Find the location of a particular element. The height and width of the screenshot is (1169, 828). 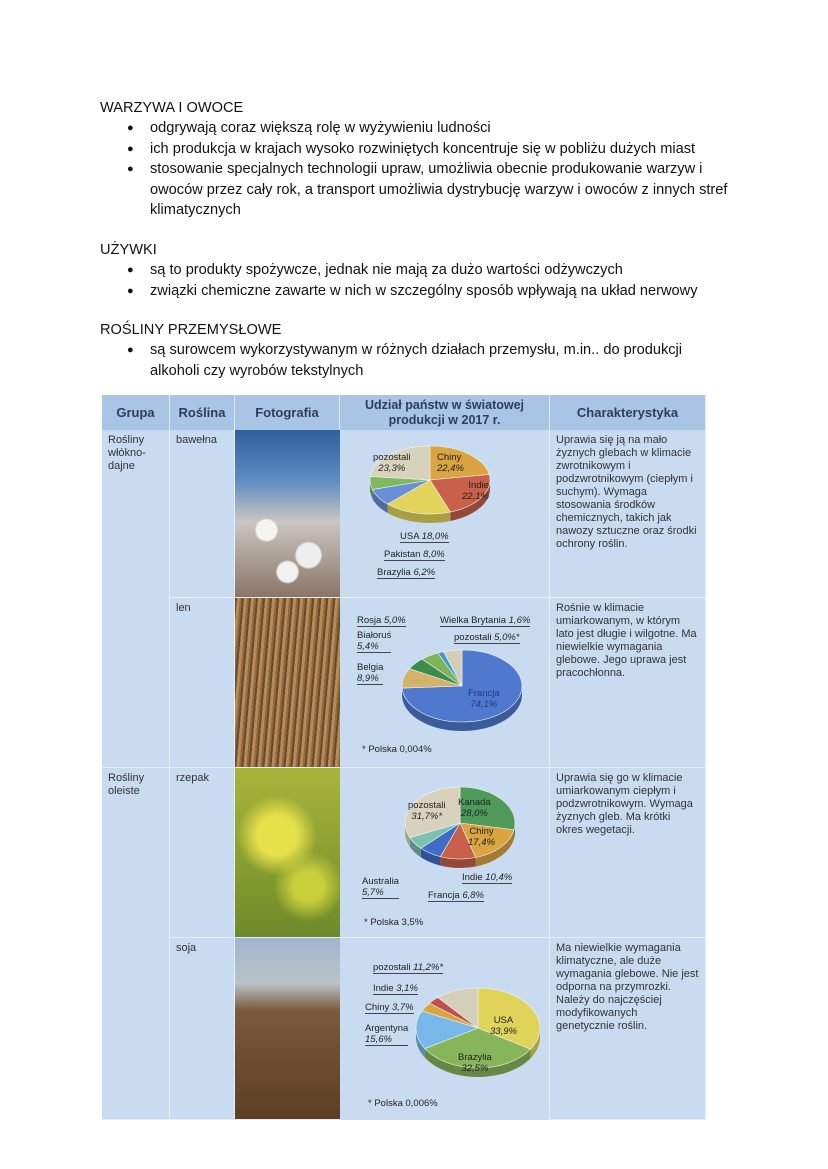

section-heading: UŻYWKI is located at coordinates (128, 250).